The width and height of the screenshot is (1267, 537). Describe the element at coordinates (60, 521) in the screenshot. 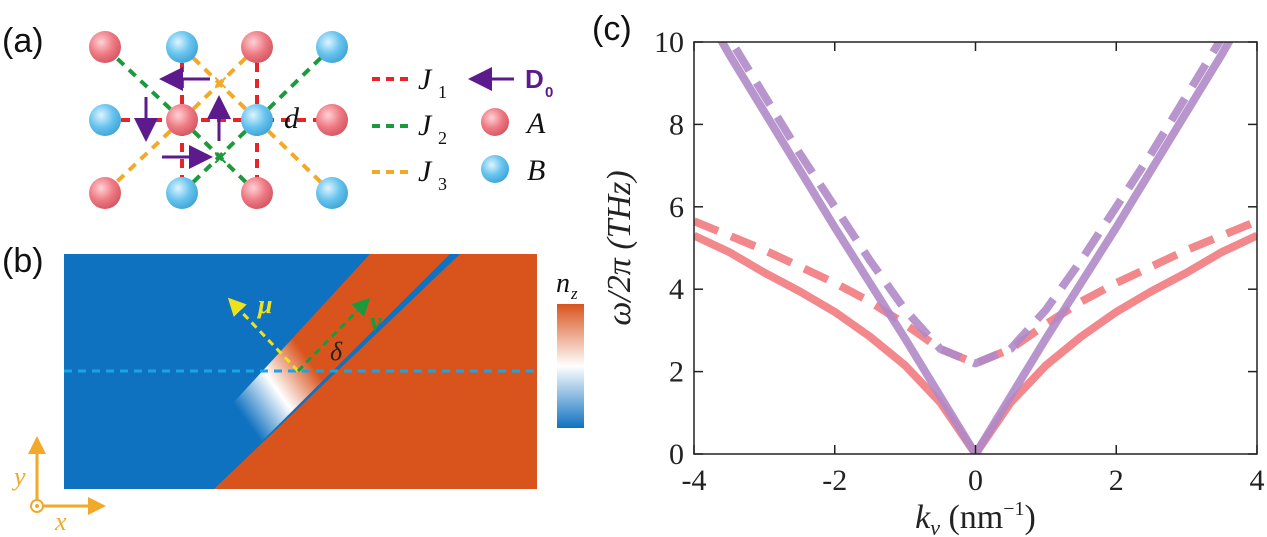

I see `x-axis-label: x` at that location.